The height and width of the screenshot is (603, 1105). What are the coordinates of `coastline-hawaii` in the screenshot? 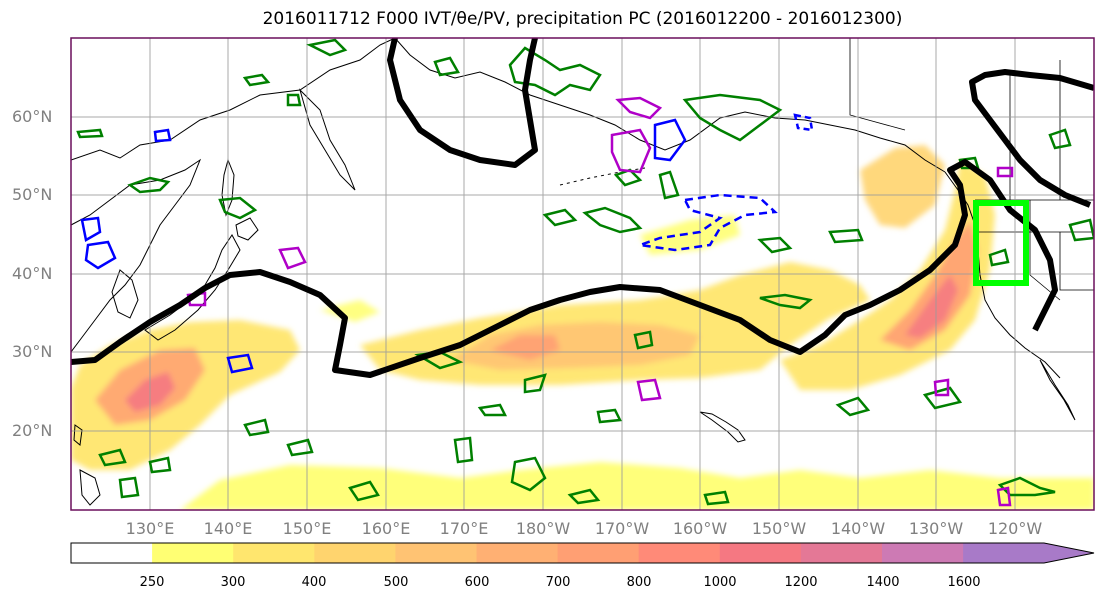 It's located at (722, 427).